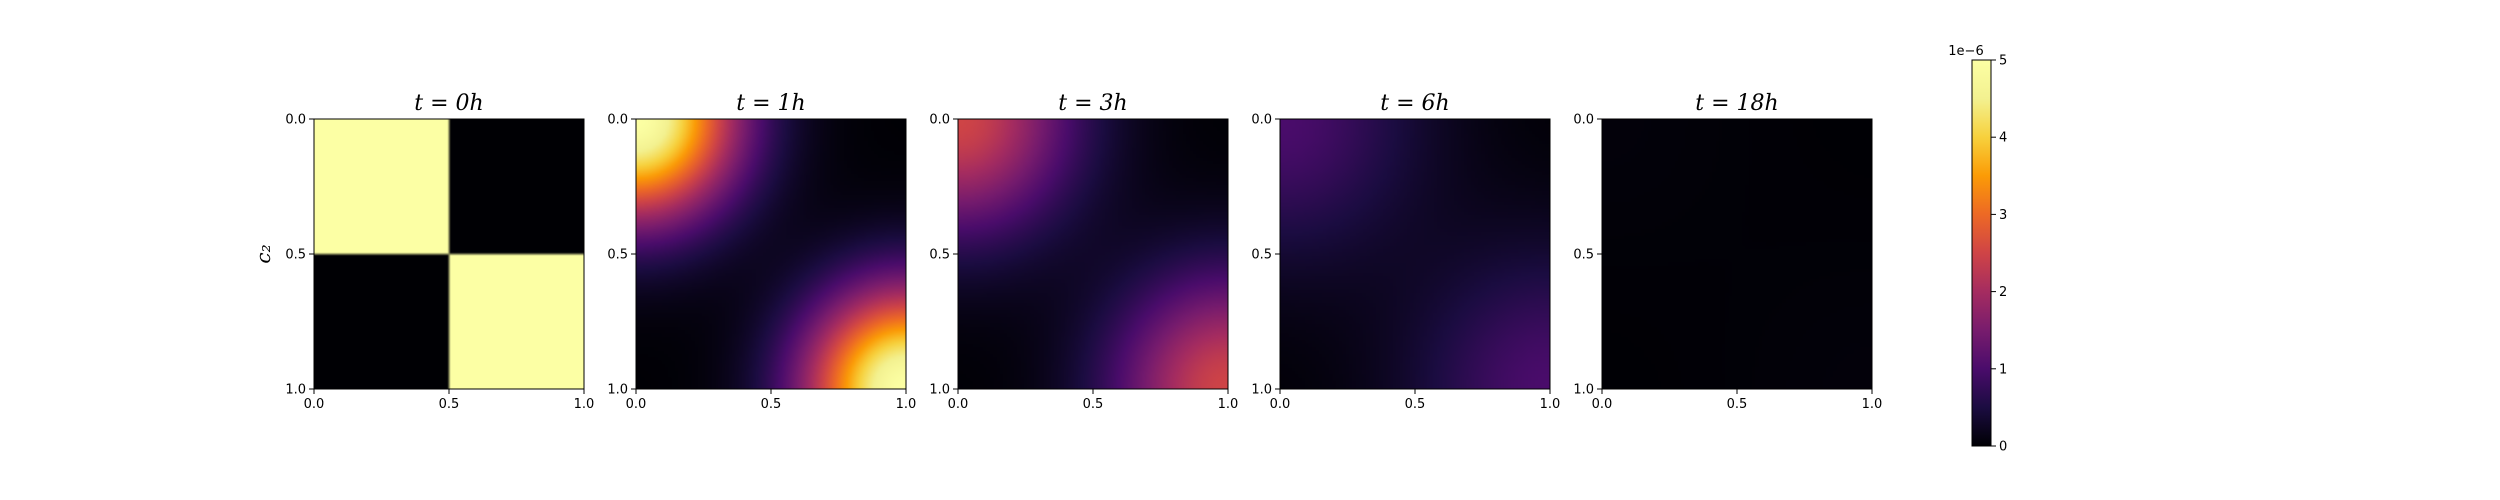 This screenshot has height=500, width=2500. Describe the element at coordinates (263, 253) in the screenshot. I see `y-axis-label: c₂` at that location.